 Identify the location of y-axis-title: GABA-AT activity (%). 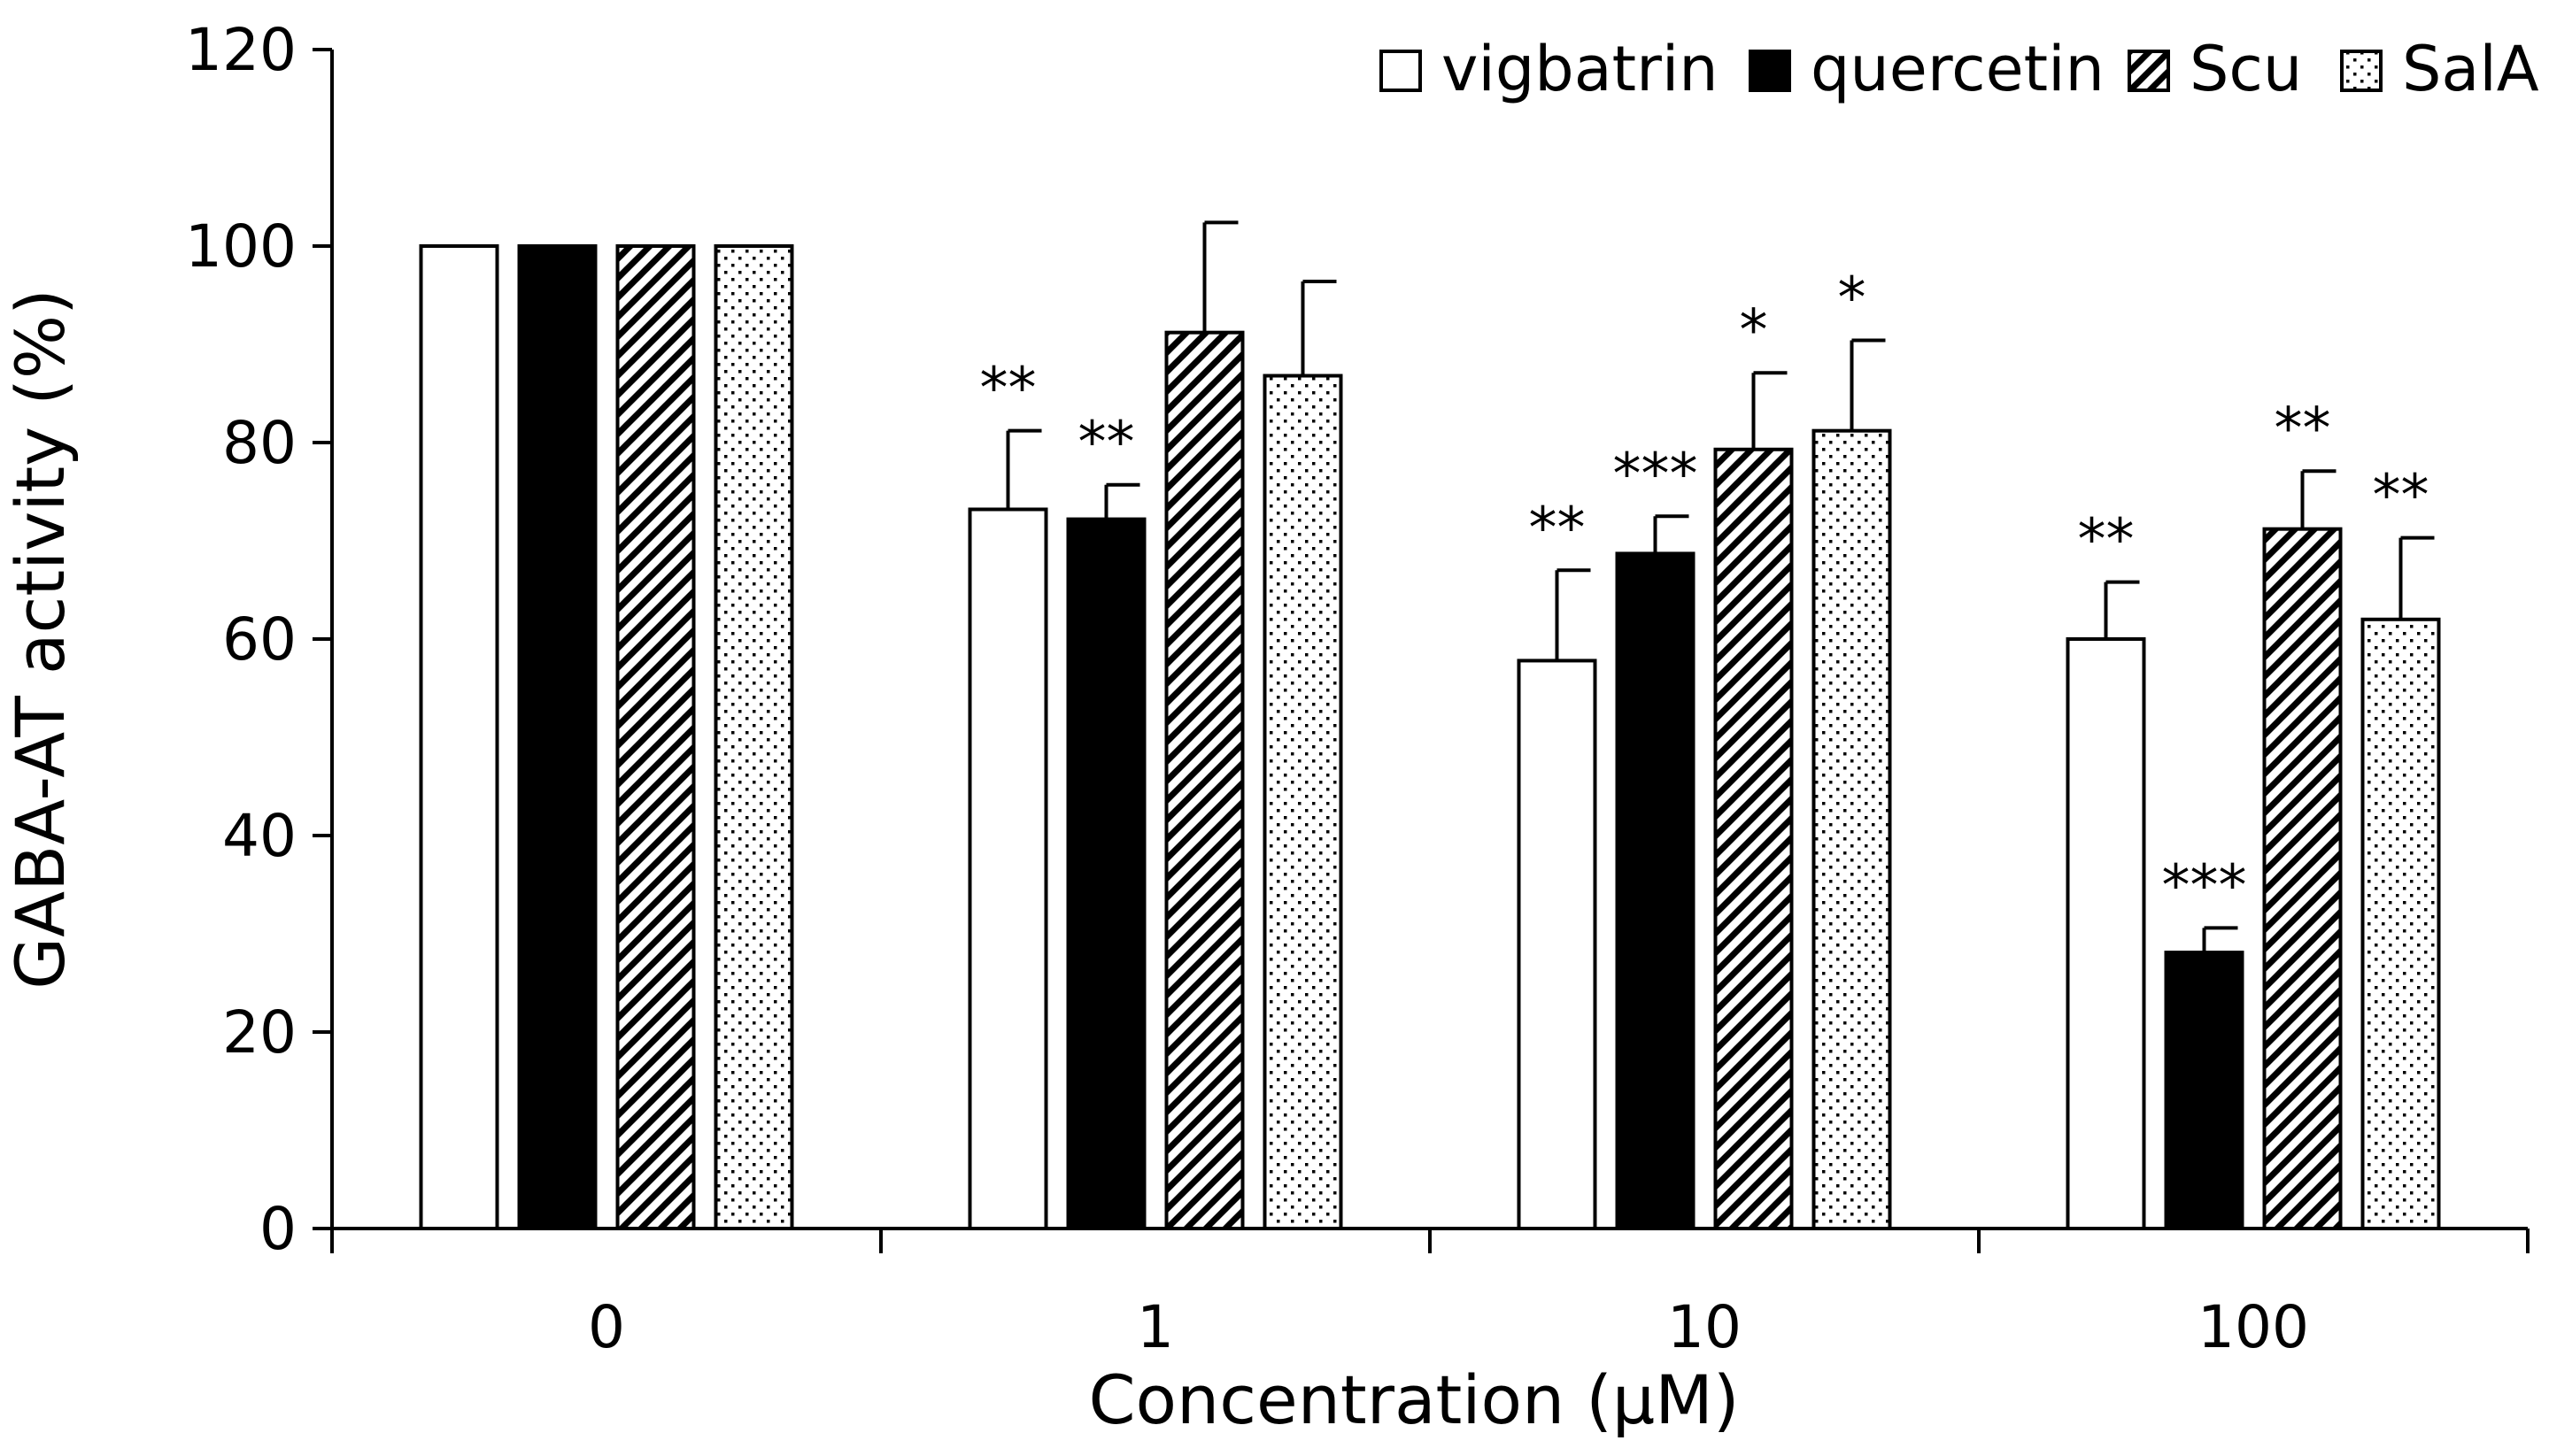
(40, 639).